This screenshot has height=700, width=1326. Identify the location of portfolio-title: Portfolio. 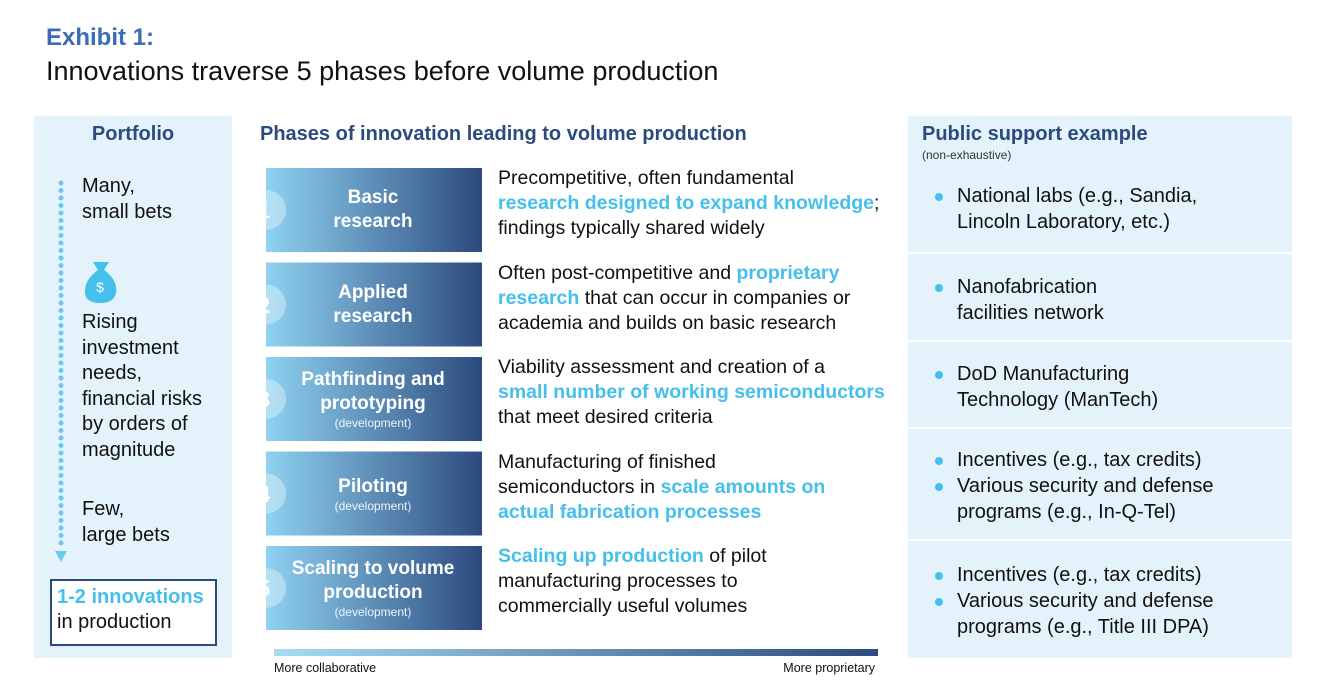
(133, 134).